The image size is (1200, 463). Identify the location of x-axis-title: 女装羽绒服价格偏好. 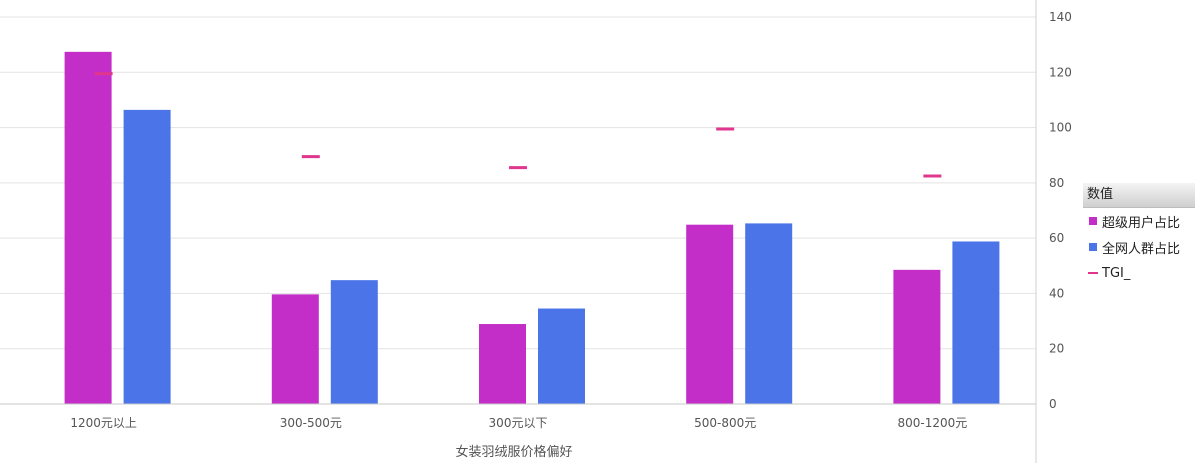
(513, 452).